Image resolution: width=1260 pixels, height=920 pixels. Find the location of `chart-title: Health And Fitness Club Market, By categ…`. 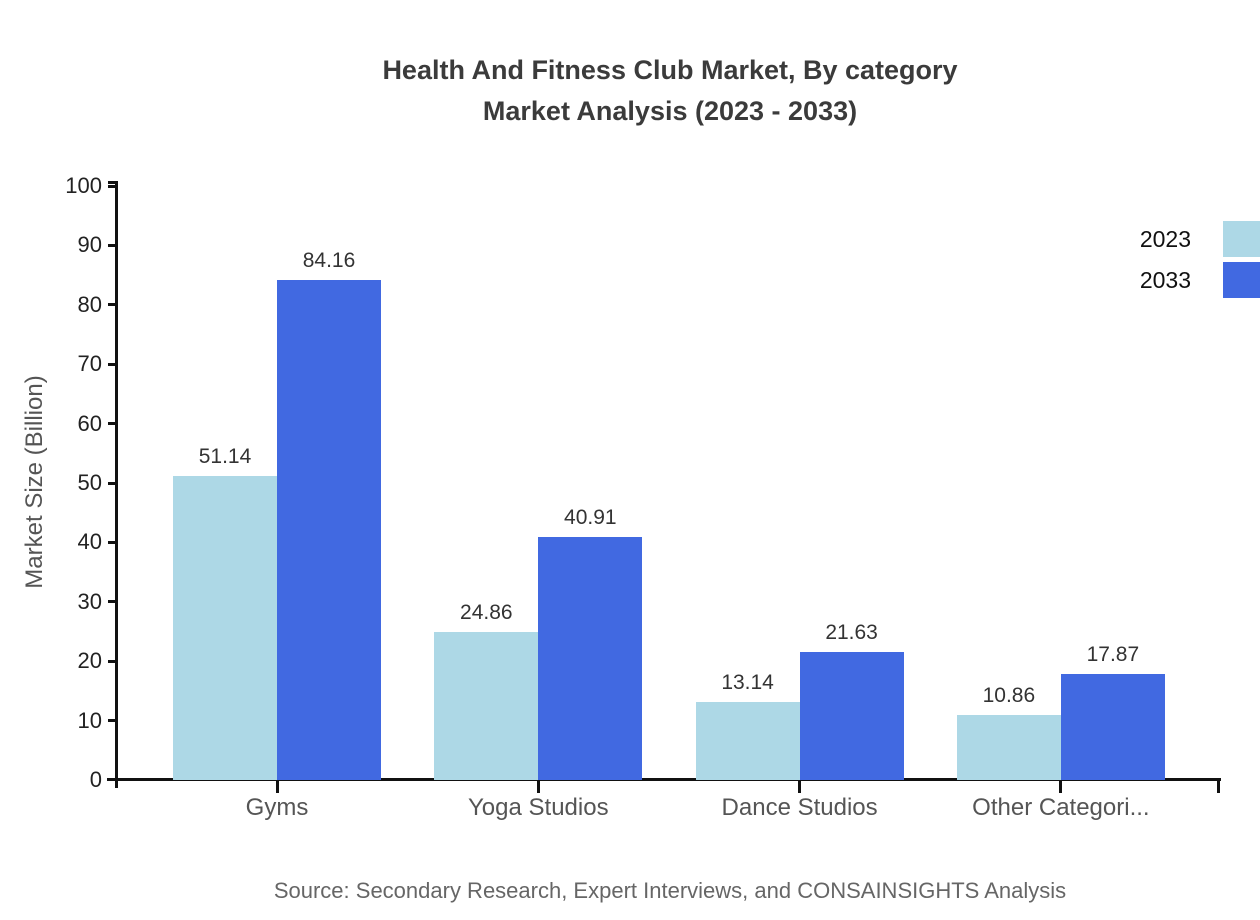

chart-title: Health And Fitness Club Market, By categ… is located at coordinates (669, 91).